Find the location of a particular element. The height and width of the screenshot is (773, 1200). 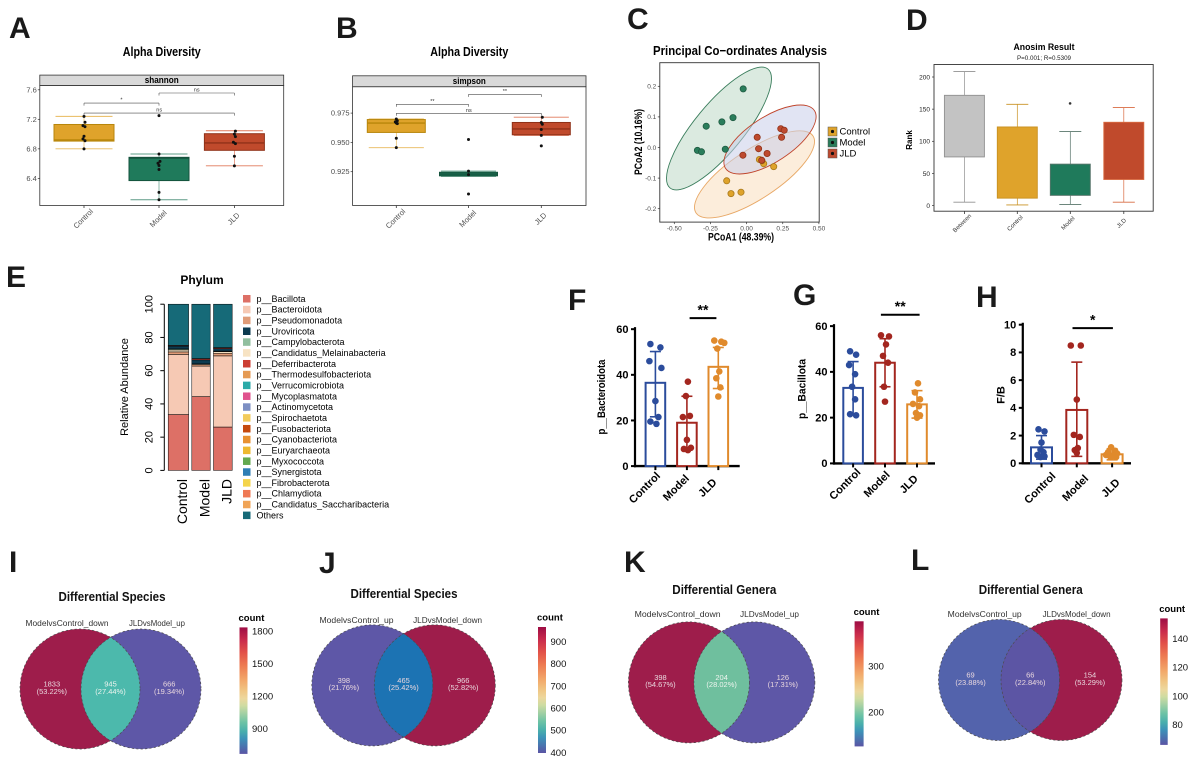

svg-text: Alpha Diversity is located at coordinates (162, 52).